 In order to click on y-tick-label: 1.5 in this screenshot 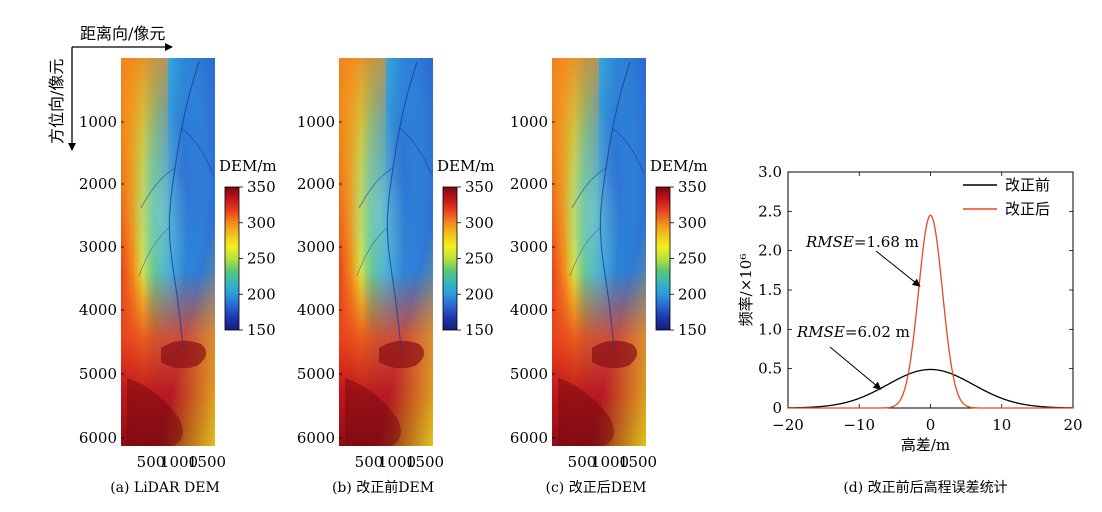, I will do `click(770, 290)`.